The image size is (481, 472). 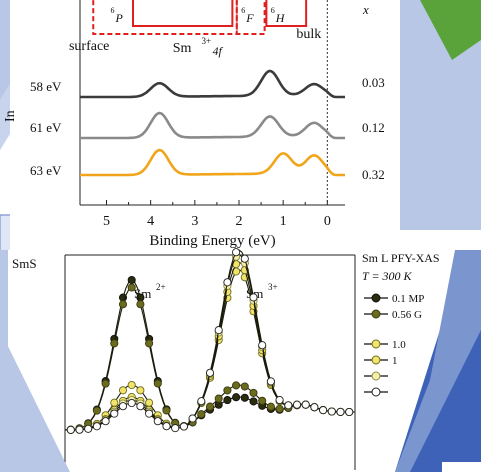 I want to click on hex-corner-white, so click(x=461, y=467).